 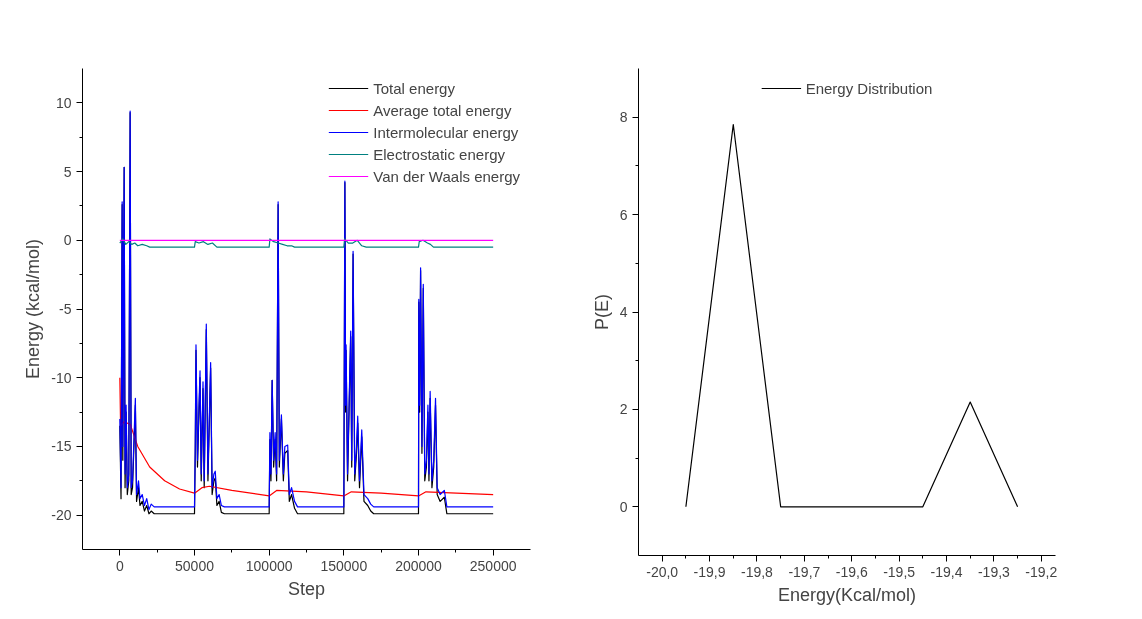 What do you see at coordinates (946, 571) in the screenshot?
I see `x-tick-label: -19,4` at bounding box center [946, 571].